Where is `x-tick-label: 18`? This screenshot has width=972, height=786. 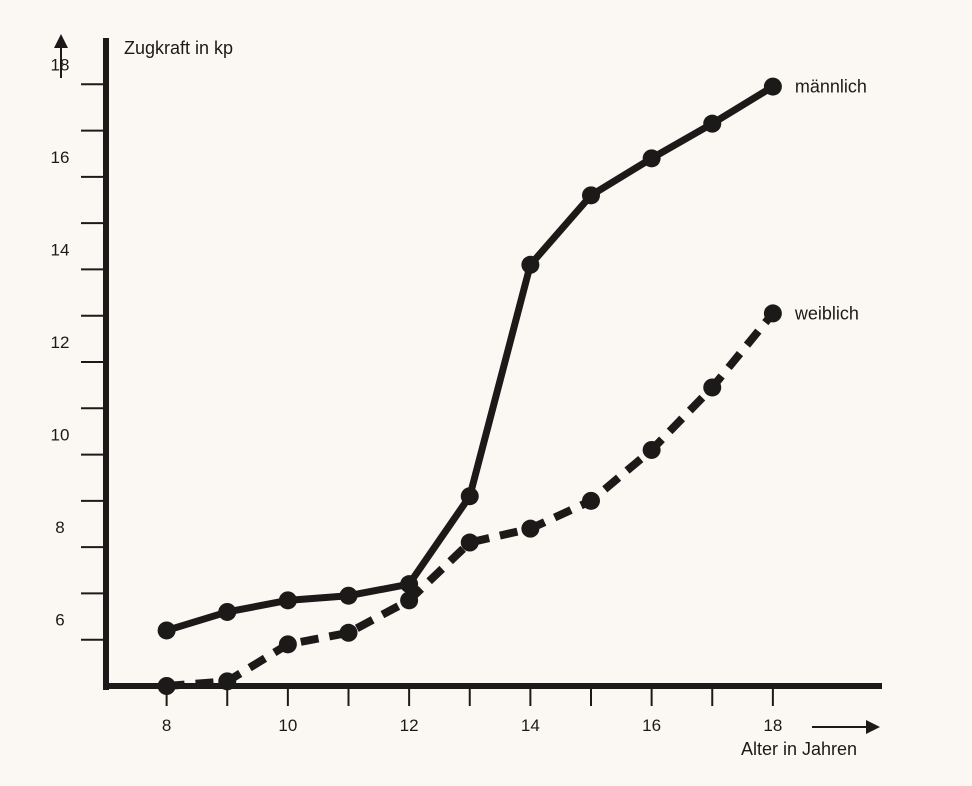 x-tick-label: 18 is located at coordinates (772, 725).